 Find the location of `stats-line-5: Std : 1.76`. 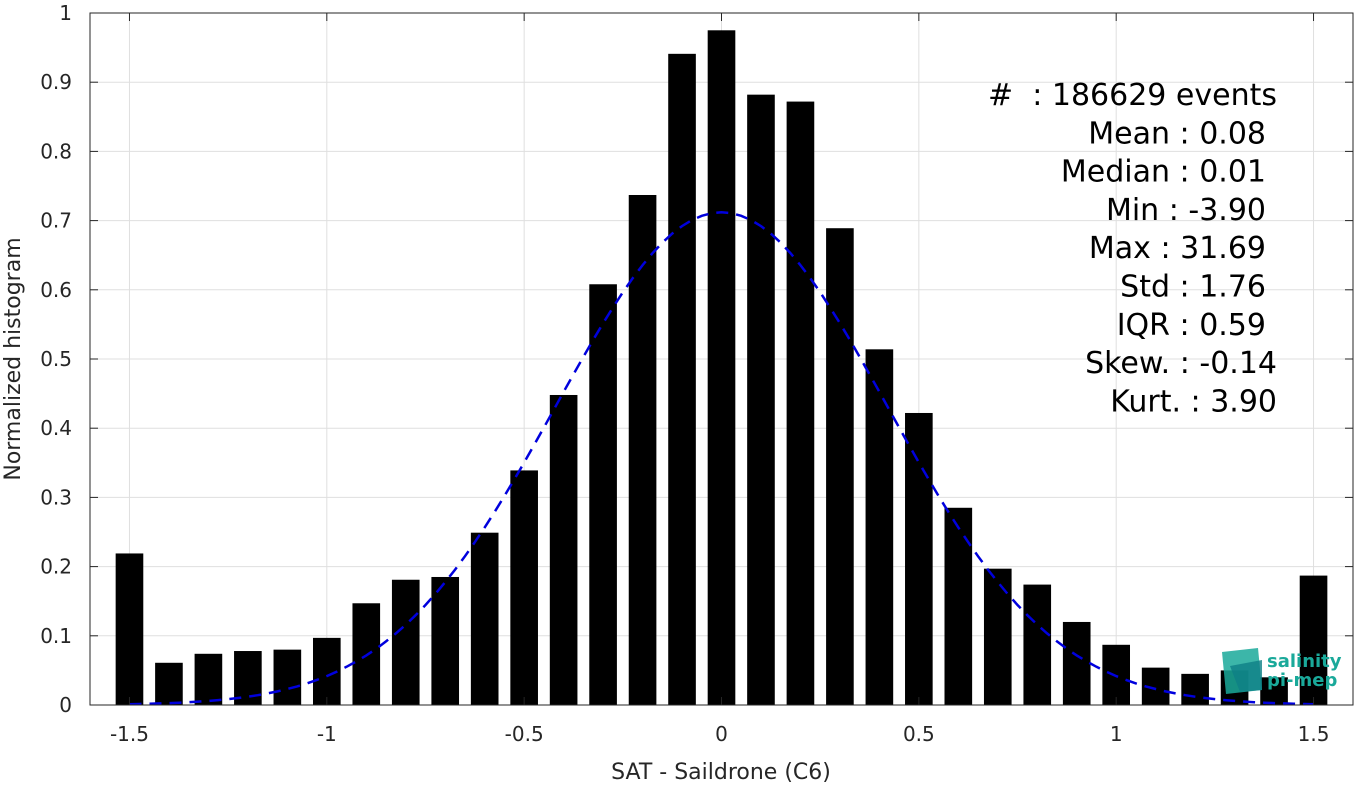

stats-line-5: Std : 1.76 is located at coordinates (1193, 287).